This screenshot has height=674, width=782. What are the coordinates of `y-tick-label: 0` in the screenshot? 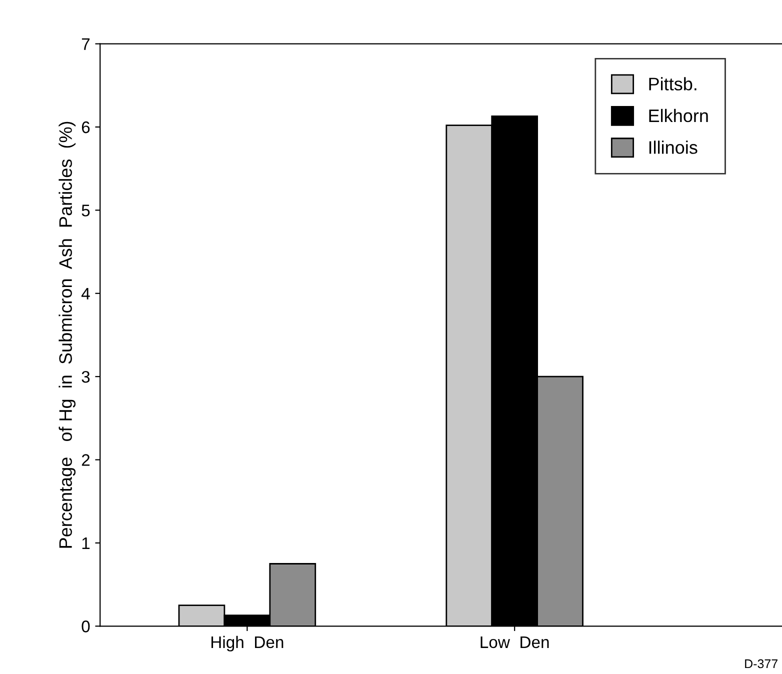 It's located at (86, 626).